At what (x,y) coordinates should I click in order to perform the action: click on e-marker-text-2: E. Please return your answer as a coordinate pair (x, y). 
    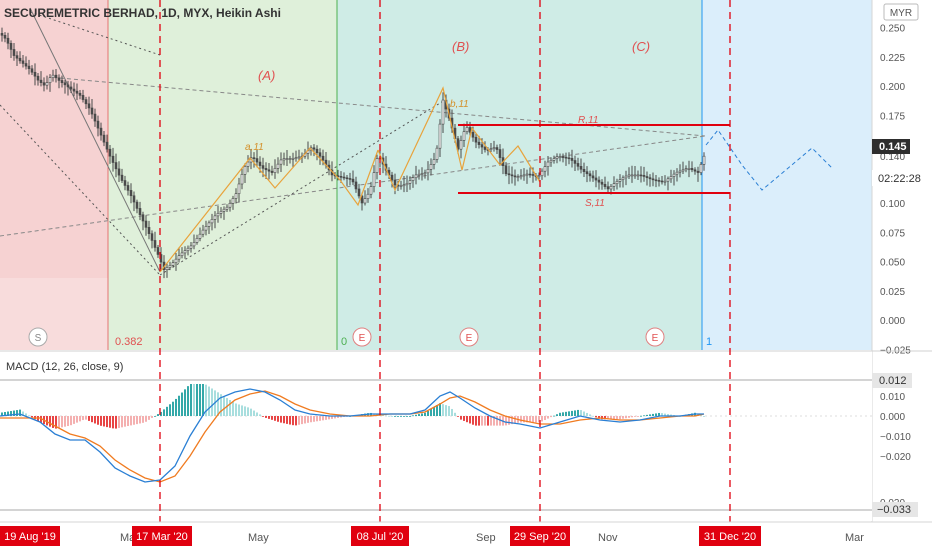
    Looking at the image, I should click on (469, 338).